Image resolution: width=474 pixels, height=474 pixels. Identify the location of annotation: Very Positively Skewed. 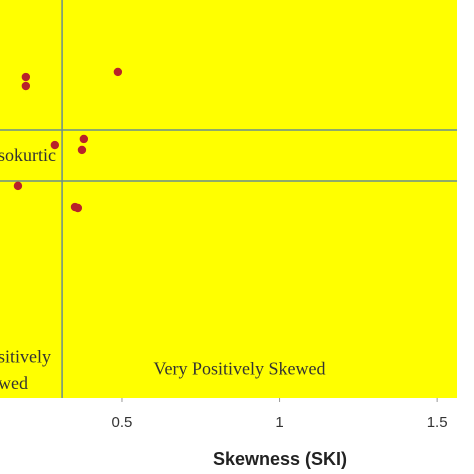
(239, 369).